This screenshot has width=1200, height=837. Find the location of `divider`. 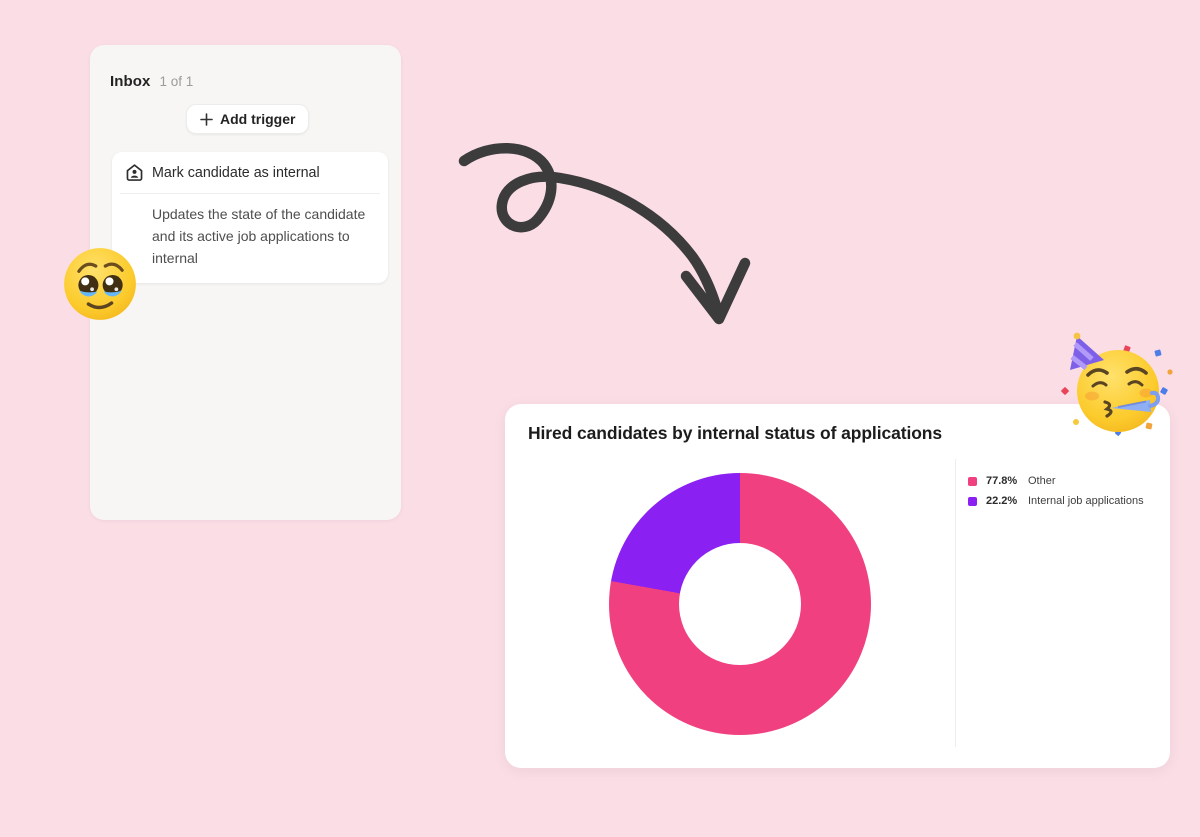

divider is located at coordinates (250, 193).